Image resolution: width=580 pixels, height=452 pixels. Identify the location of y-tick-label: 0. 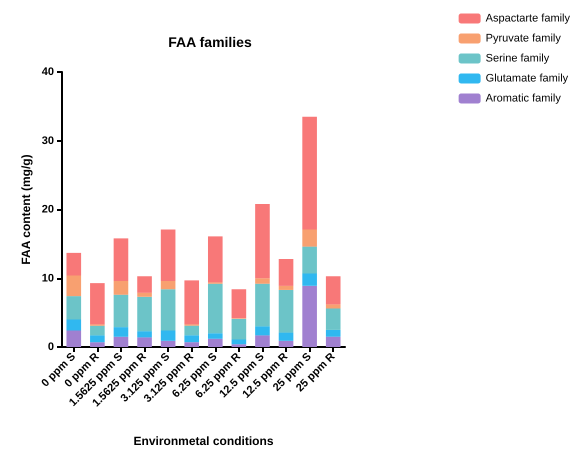
(51, 347).